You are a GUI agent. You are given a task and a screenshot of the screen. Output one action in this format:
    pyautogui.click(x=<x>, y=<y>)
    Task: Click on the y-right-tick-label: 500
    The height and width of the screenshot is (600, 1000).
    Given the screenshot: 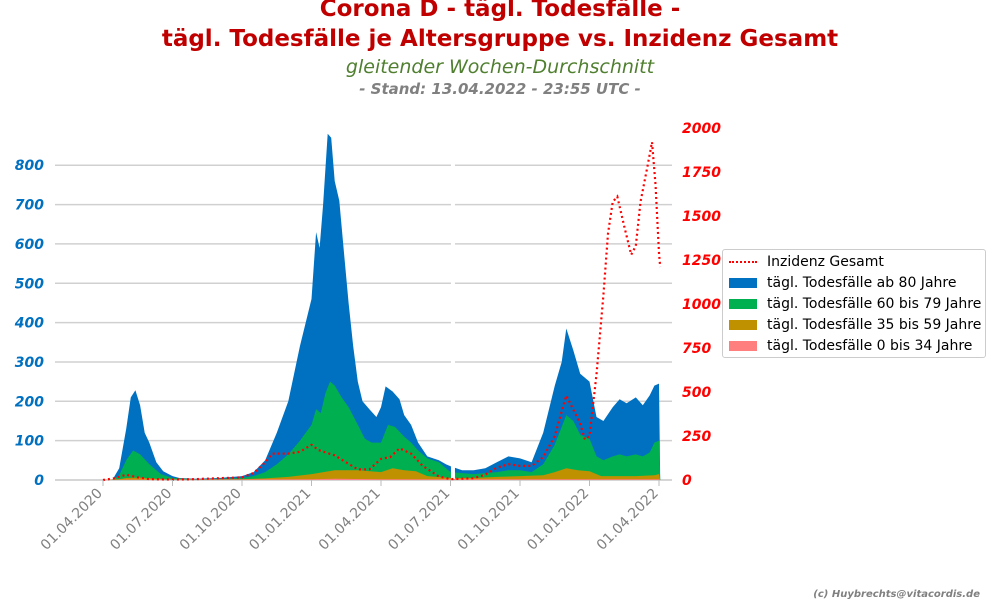 What is the action you would take?
    pyautogui.click(x=696, y=393)
    